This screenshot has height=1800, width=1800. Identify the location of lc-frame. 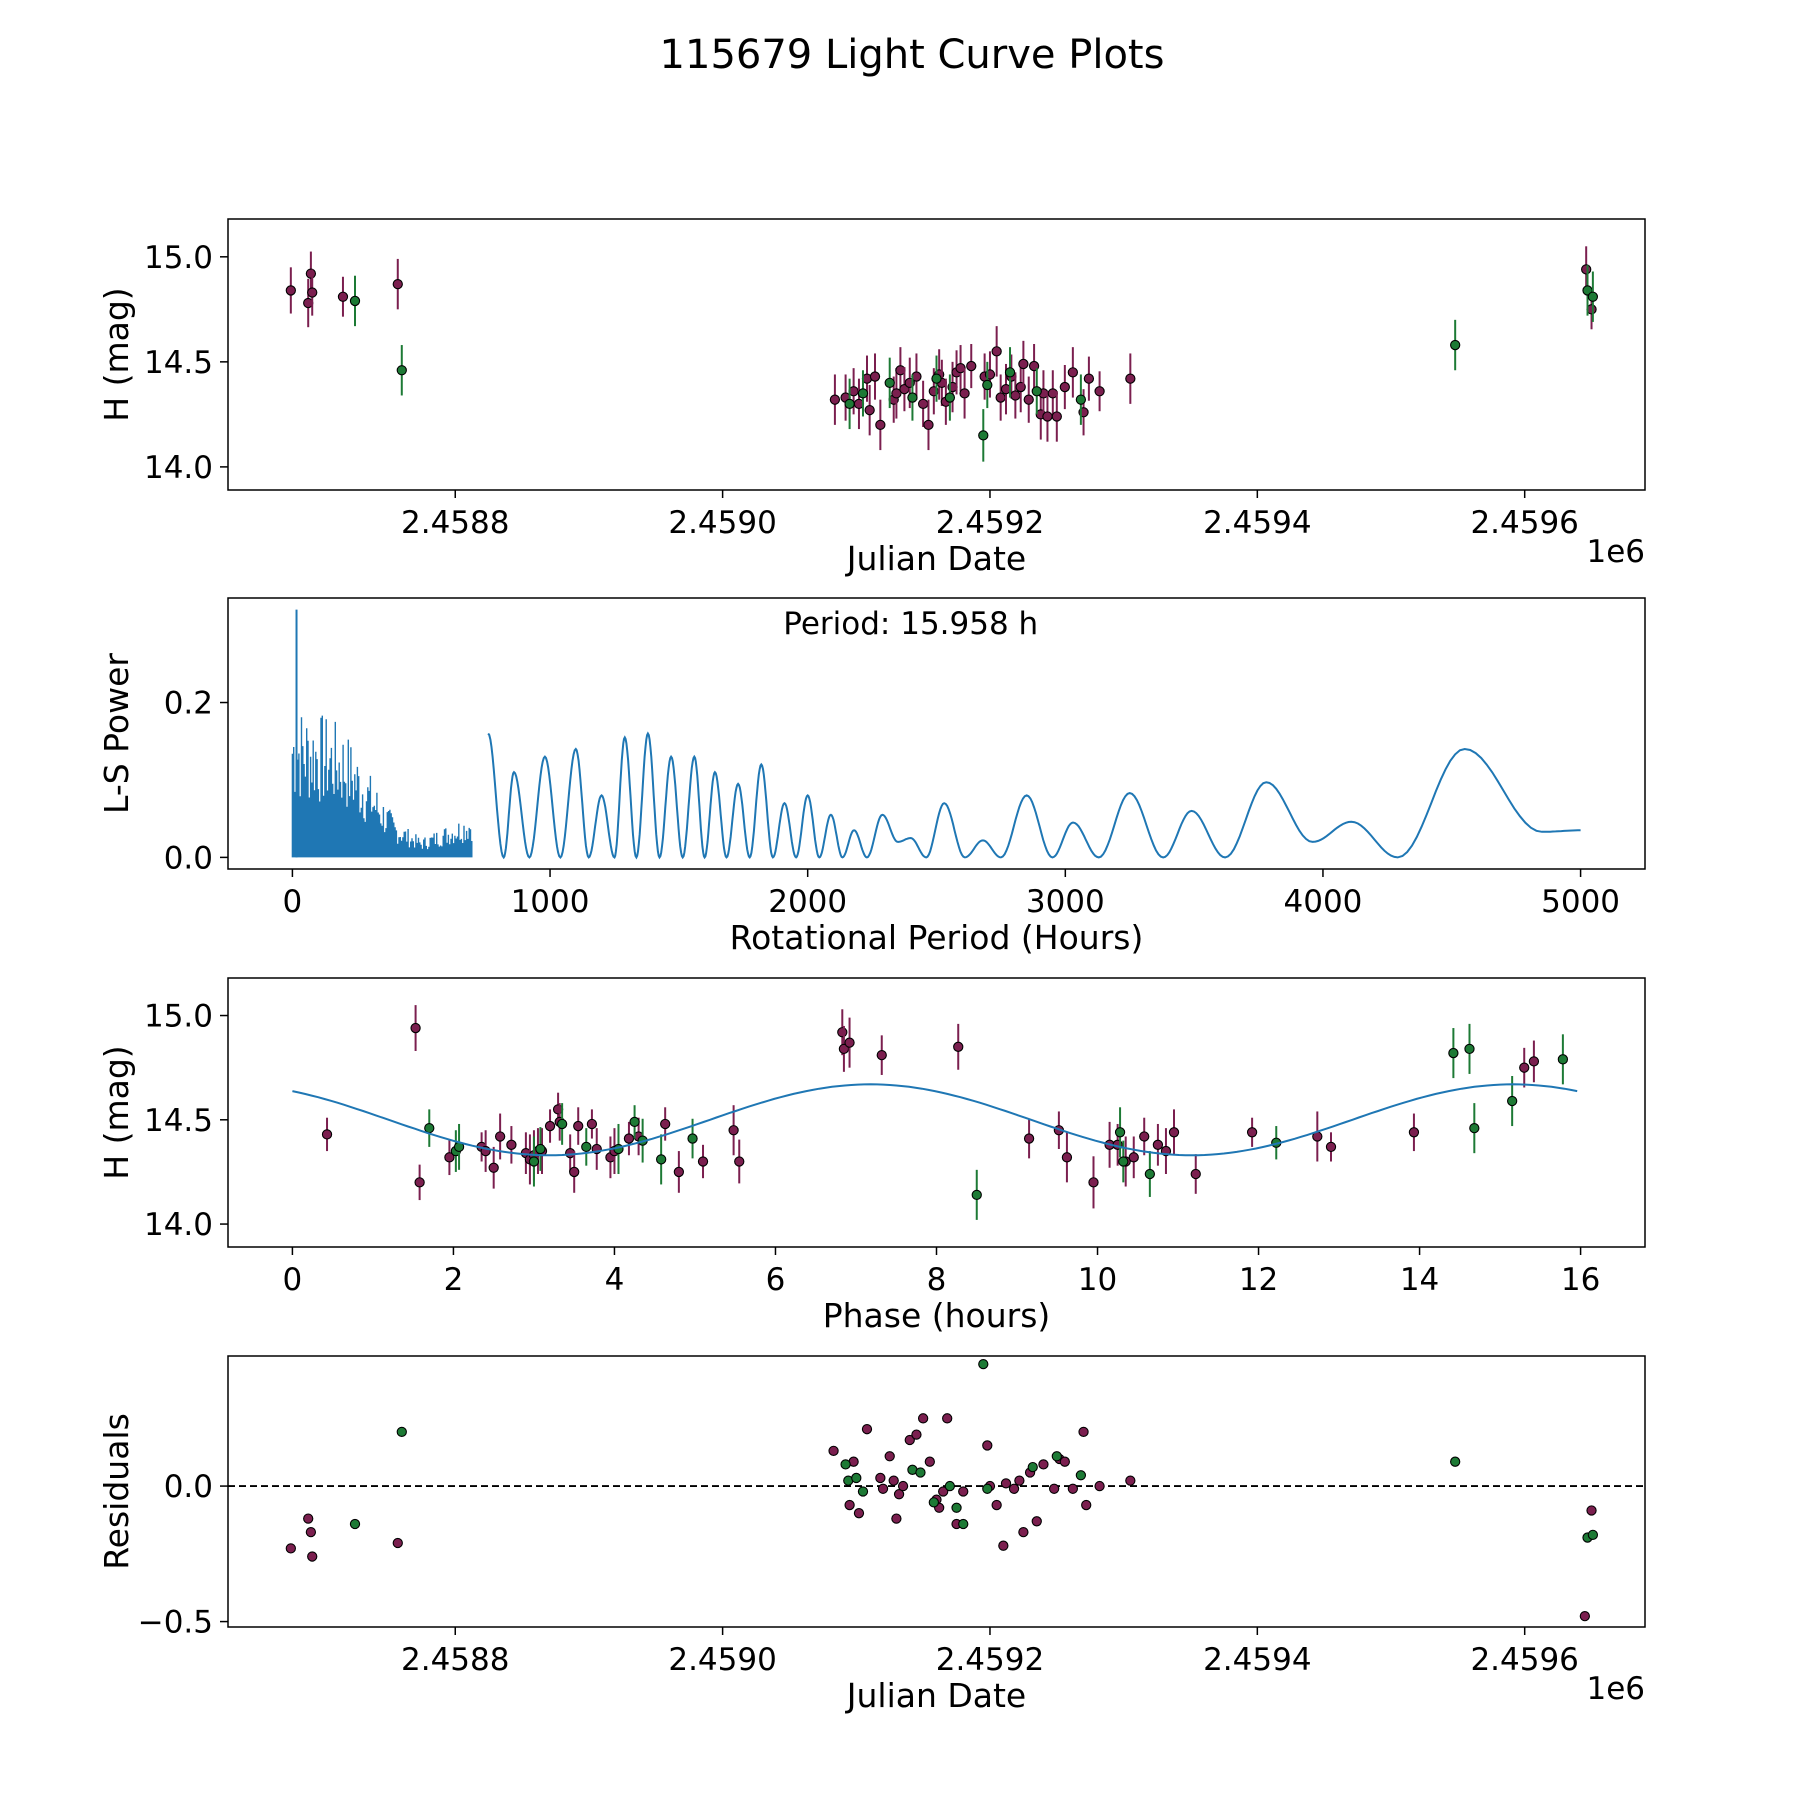
(936, 354).